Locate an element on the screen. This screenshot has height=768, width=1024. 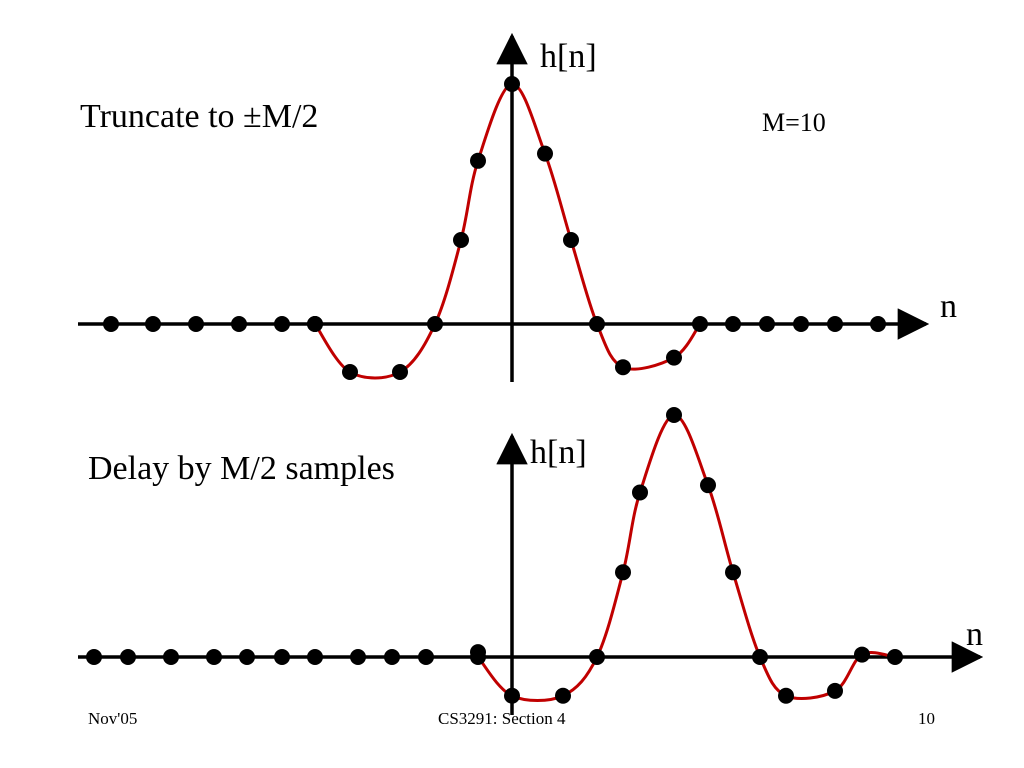
footer-course: CS3291: Section 4 is located at coordinates (502, 718).